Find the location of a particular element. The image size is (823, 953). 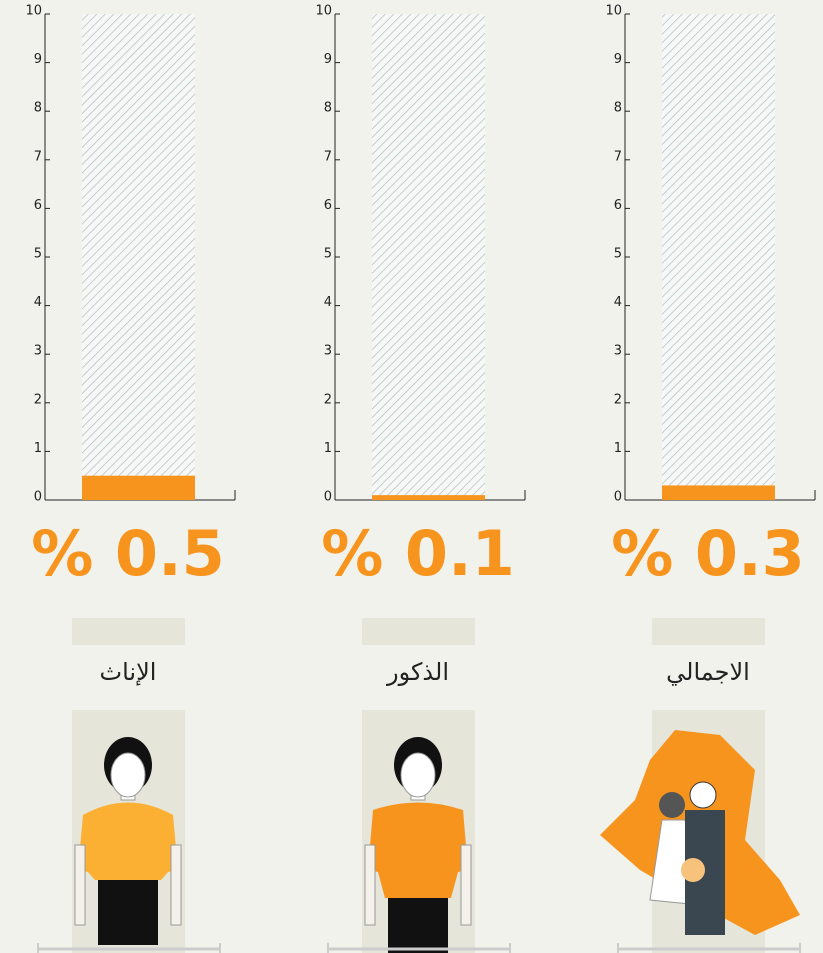

bride-head is located at coordinates (672, 805).